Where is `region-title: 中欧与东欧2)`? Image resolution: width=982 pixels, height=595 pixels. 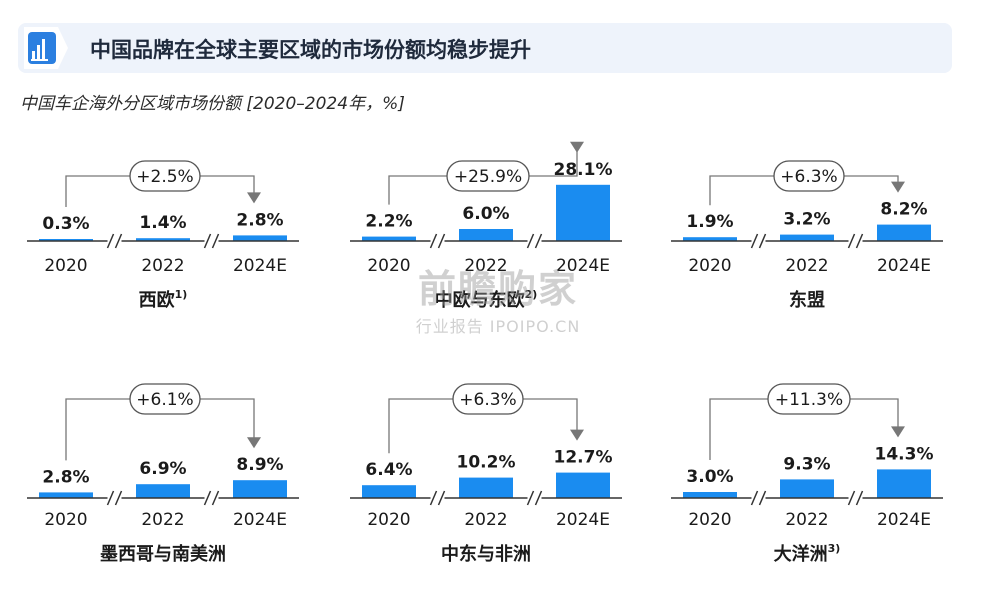 region-title: 中欧与东欧2) is located at coordinates (486, 299).